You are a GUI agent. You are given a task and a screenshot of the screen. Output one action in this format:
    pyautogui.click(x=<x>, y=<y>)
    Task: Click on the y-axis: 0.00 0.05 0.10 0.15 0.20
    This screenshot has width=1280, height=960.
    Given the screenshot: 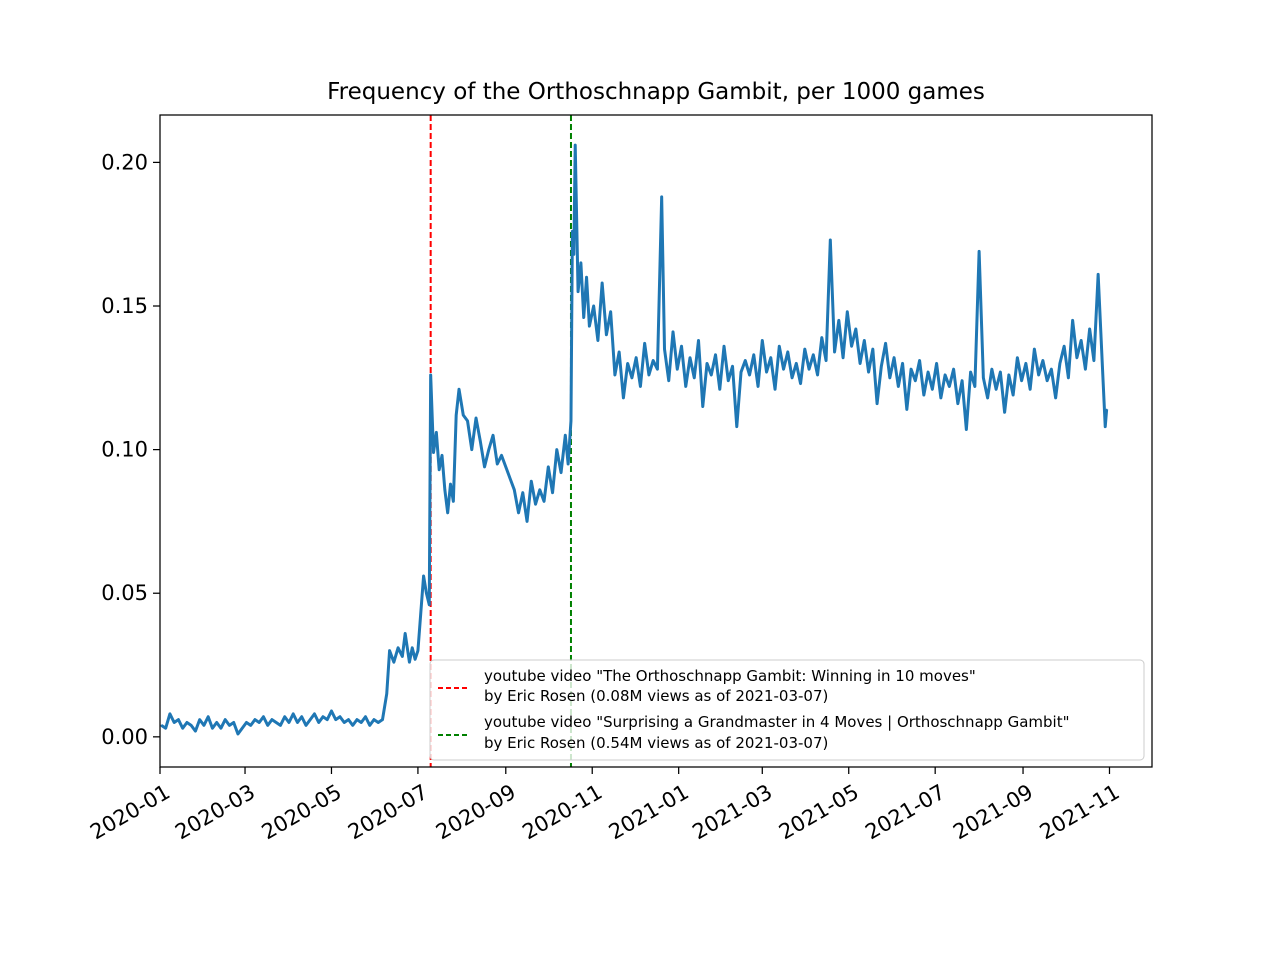 What is the action you would take?
    pyautogui.click(x=130, y=449)
    